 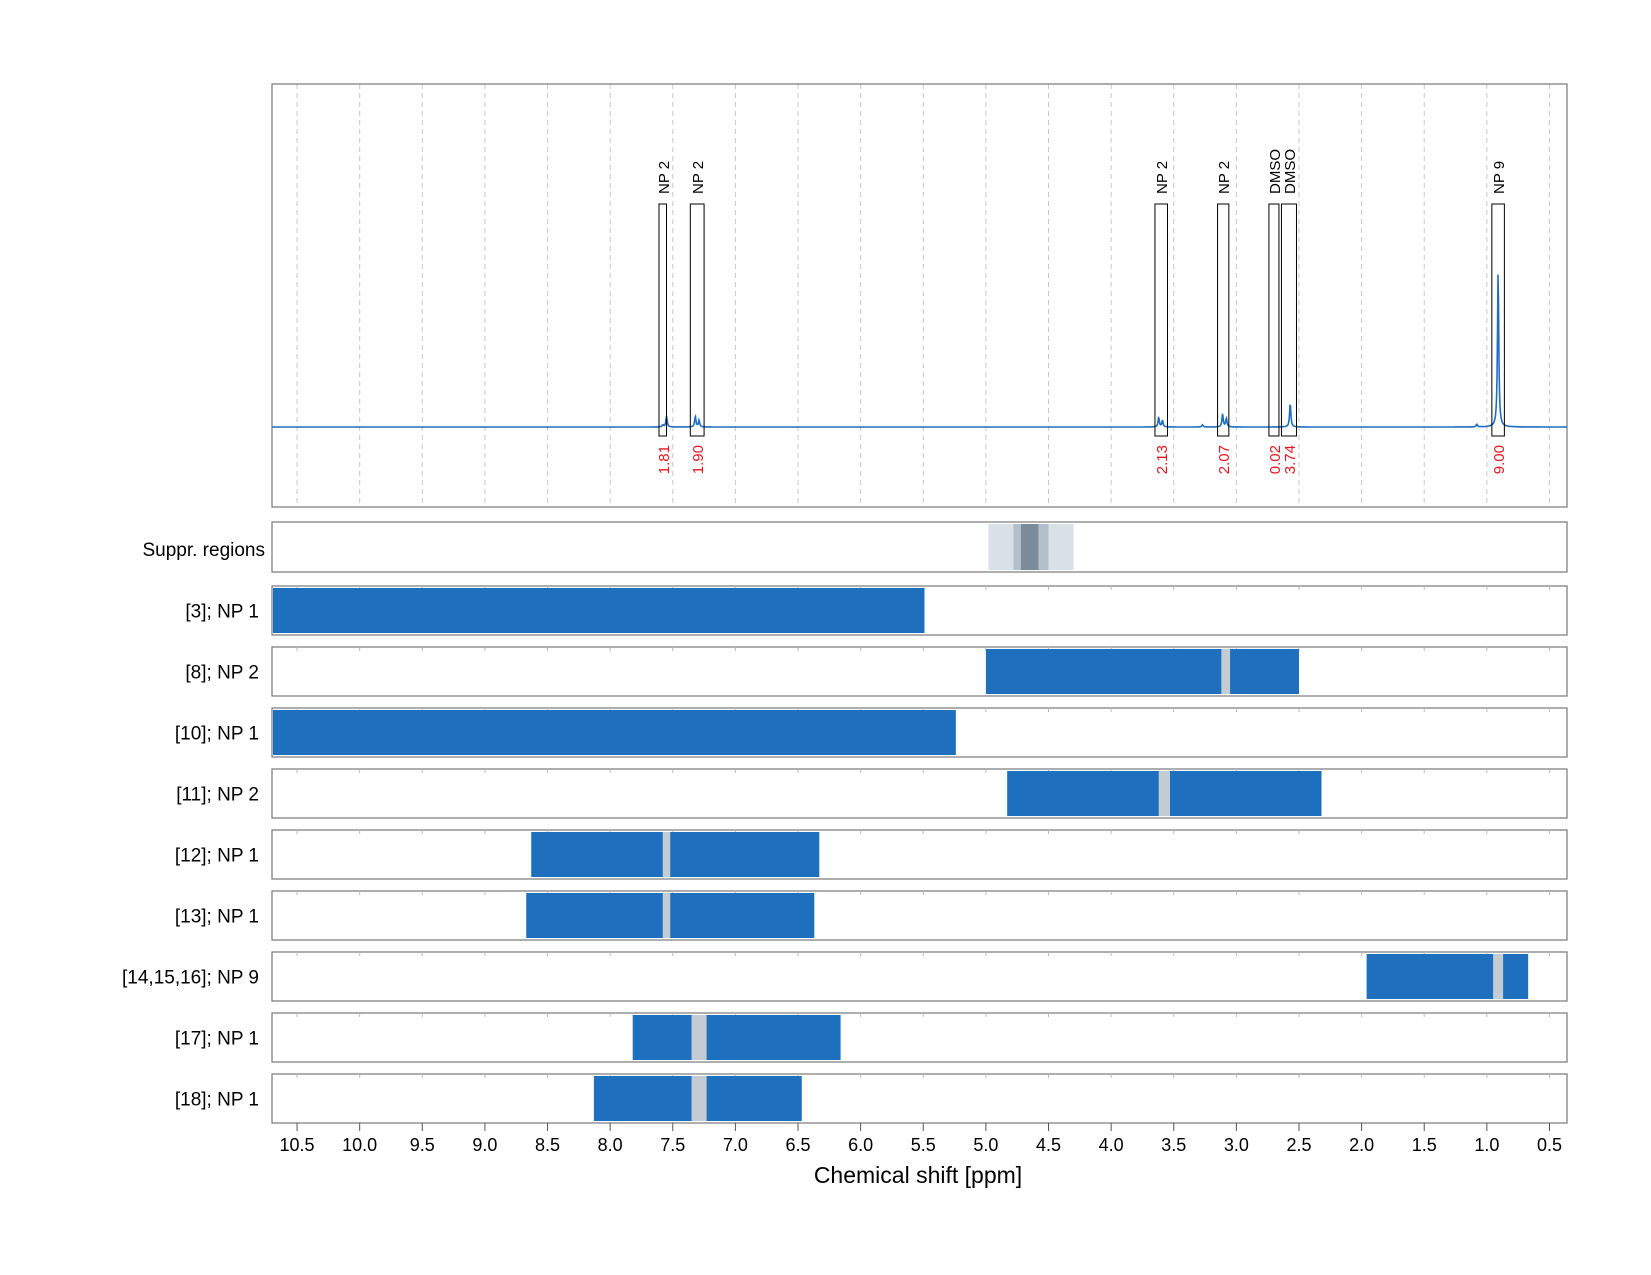 I want to click on integral-value-3: 2.07, so click(x=1224, y=459).